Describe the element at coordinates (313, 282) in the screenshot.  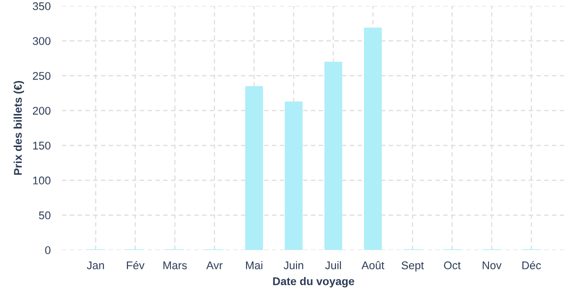
I see `x-axis-title: Date du voyage` at that location.